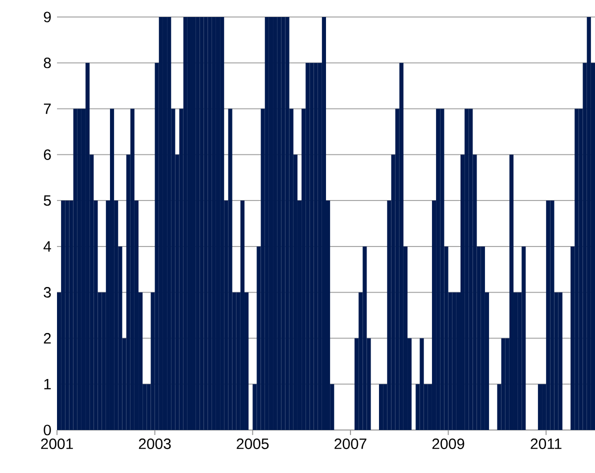 Image resolution: width=595 pixels, height=473 pixels. What do you see at coordinates (448, 444) in the screenshot?
I see `x-tick-label: 2009` at bounding box center [448, 444].